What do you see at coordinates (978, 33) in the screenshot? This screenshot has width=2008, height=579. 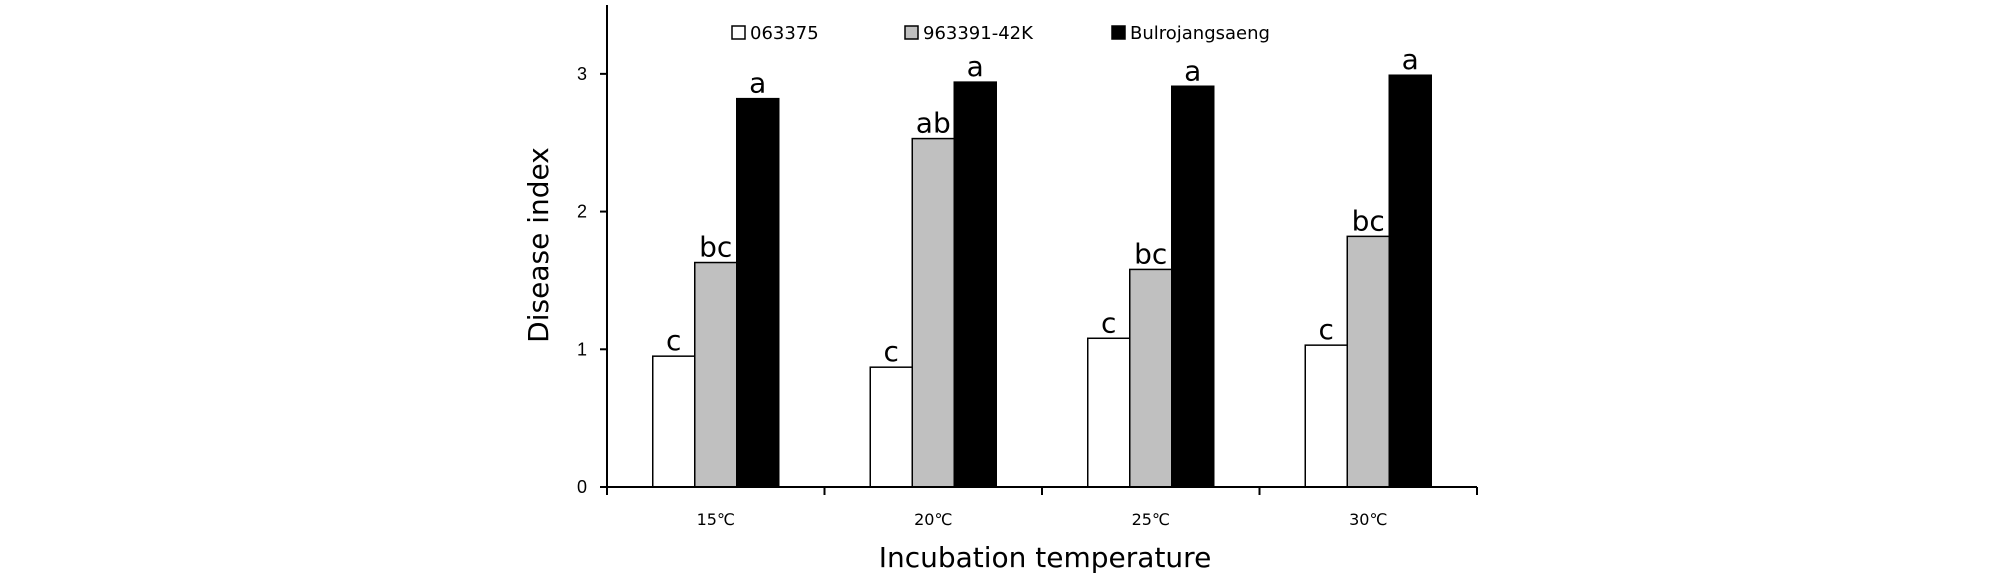 I see `legend-label-2: 963391-42K` at bounding box center [978, 33].